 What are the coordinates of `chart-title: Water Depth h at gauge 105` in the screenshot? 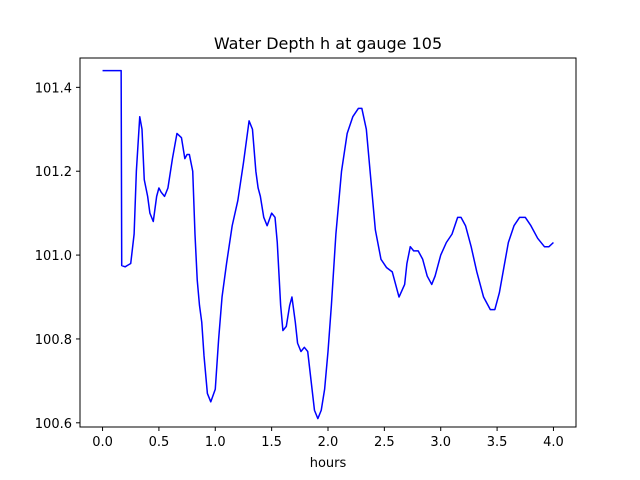 It's located at (328, 43).